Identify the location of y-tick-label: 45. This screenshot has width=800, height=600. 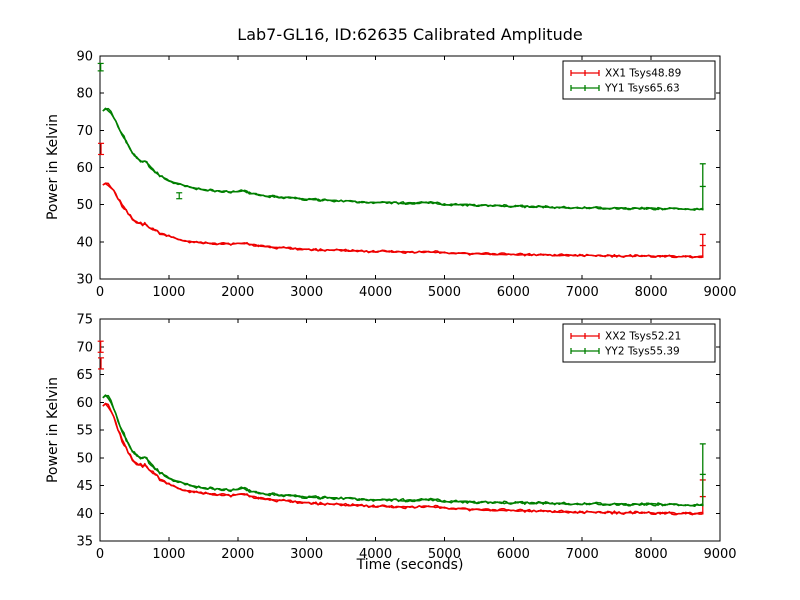
(84, 486).